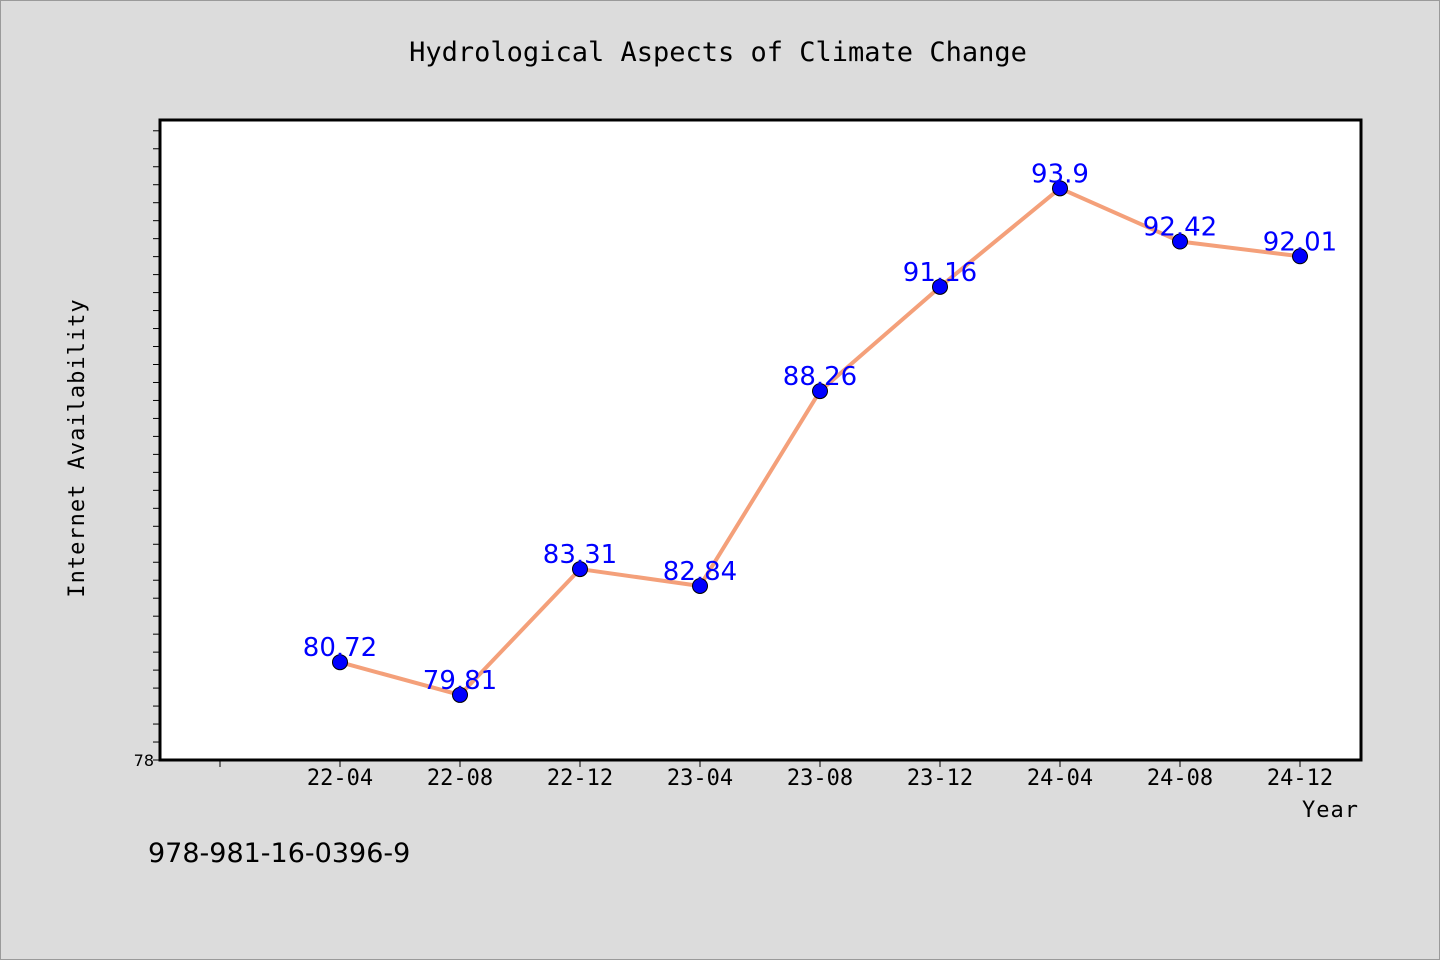 Image resolution: width=1440 pixels, height=960 pixels. I want to click on x-tick-label: 23-12, so click(940, 778).